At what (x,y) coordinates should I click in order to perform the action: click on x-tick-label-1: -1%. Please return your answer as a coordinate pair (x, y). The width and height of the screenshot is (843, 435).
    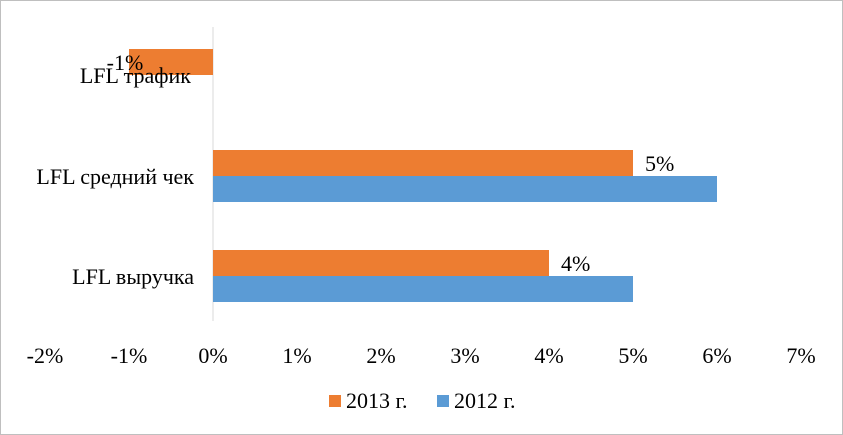
    Looking at the image, I should click on (129, 355).